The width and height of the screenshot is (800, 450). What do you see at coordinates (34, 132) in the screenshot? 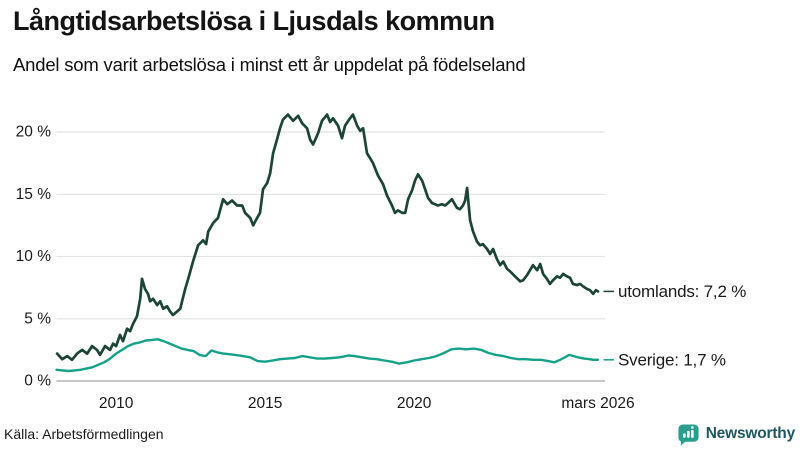
I see `y-tick-label-20: 20 %` at bounding box center [34, 132].